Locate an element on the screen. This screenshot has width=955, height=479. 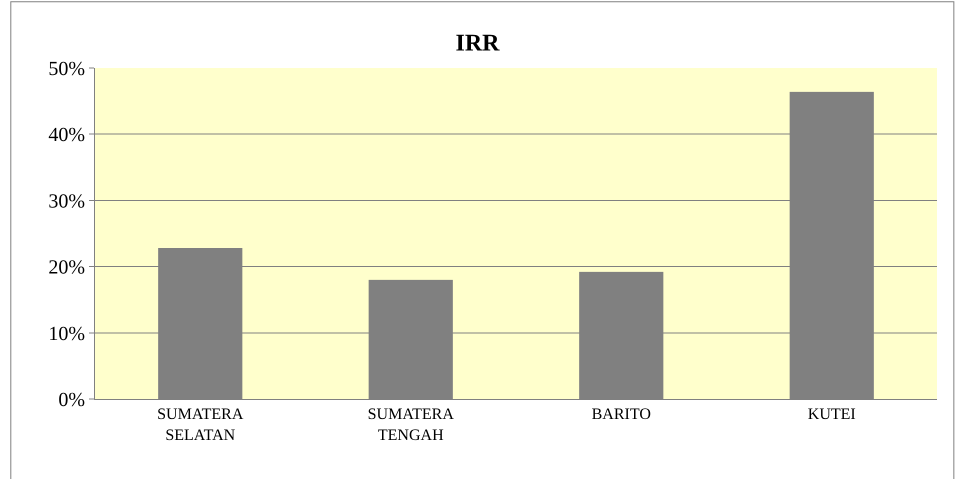
chart-title: IRR is located at coordinates (477, 43).